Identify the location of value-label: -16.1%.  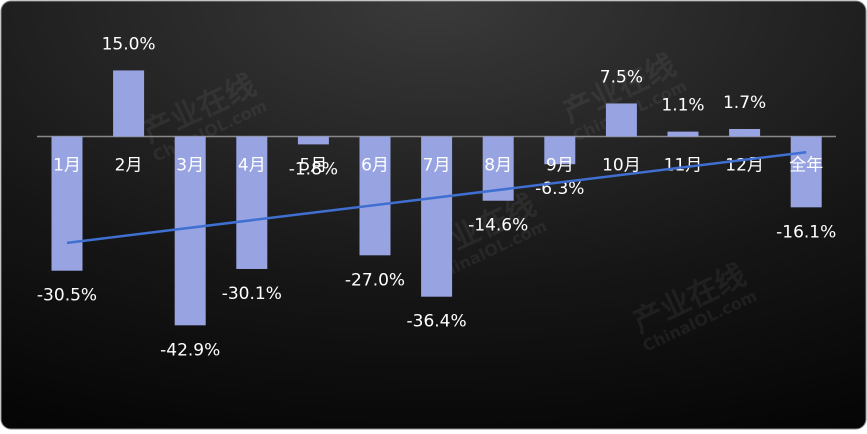
(806, 232).